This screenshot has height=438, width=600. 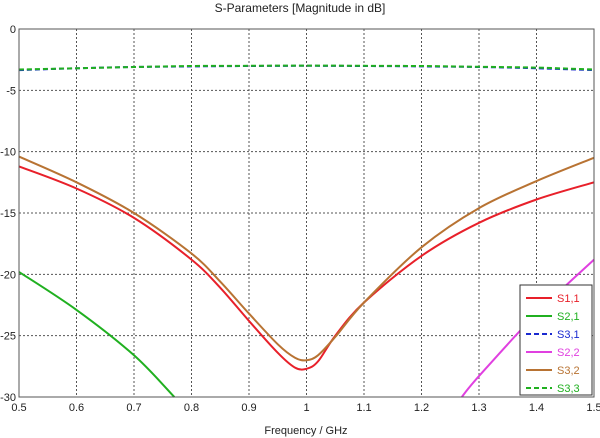 What do you see at coordinates (305, 431) in the screenshot?
I see `x-axis-label: Frequency / GHz` at bounding box center [305, 431].